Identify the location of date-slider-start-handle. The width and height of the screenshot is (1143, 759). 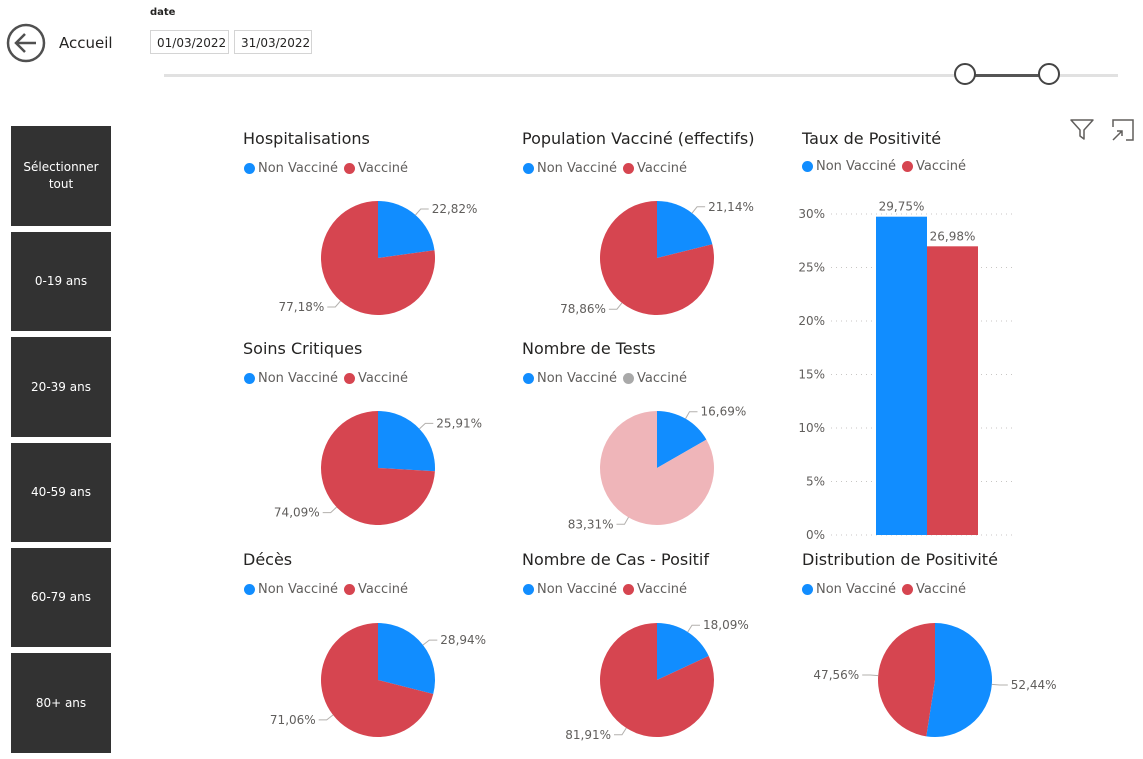
(965, 74).